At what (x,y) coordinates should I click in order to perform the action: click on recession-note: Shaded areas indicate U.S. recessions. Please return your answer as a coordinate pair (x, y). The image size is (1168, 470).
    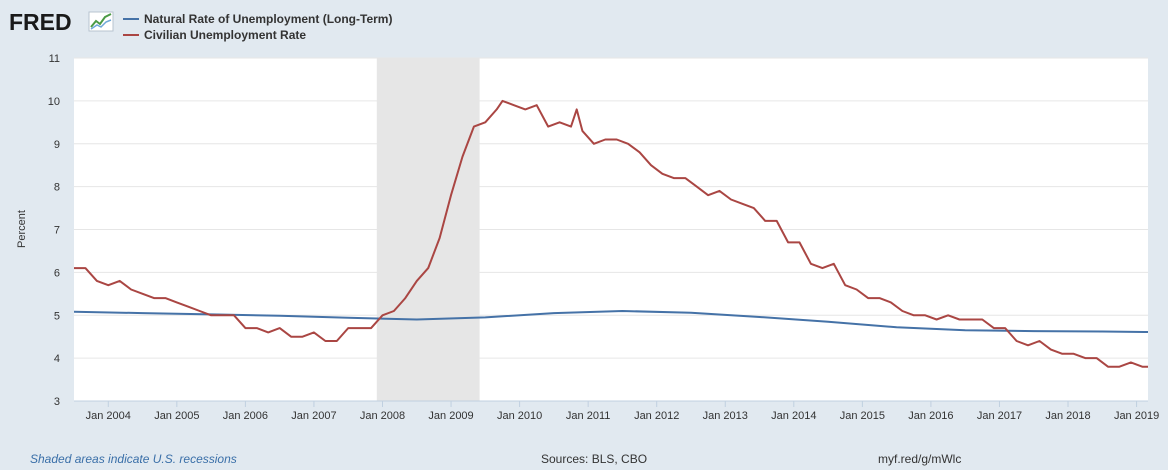
    Looking at the image, I should click on (133, 459).